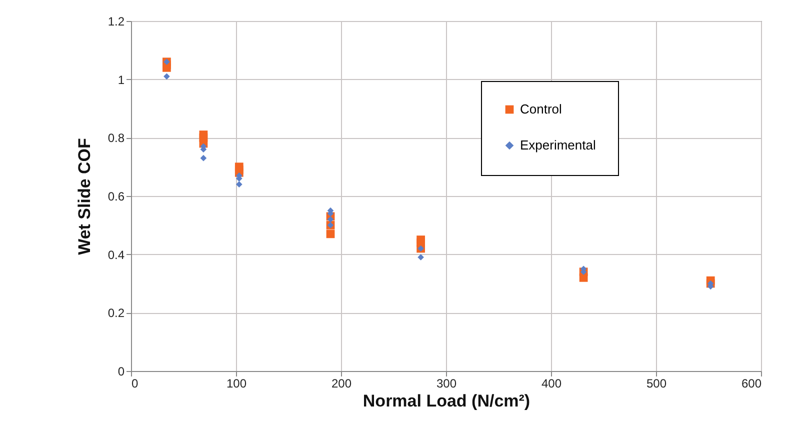 The width and height of the screenshot is (791, 430). Describe the element at coordinates (541, 109) in the screenshot. I see `legend-label: Control` at that location.